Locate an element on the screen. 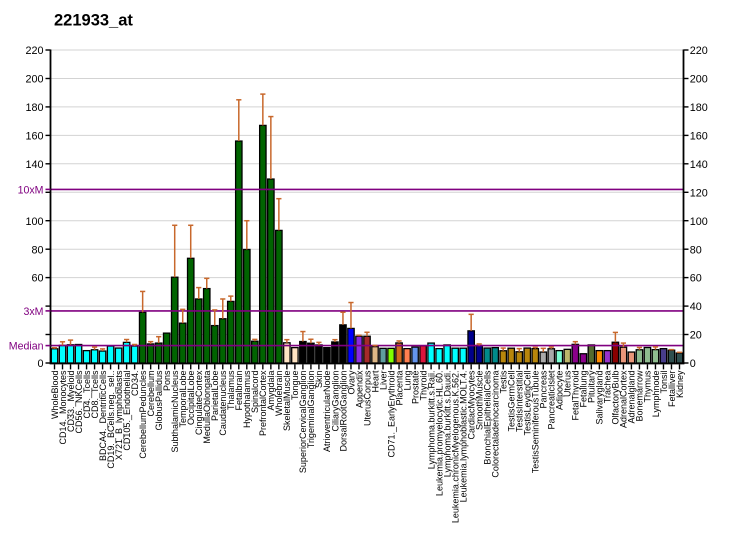 This screenshot has height=535, width=732. svg-text: Salivarygland is located at coordinates (600, 398).